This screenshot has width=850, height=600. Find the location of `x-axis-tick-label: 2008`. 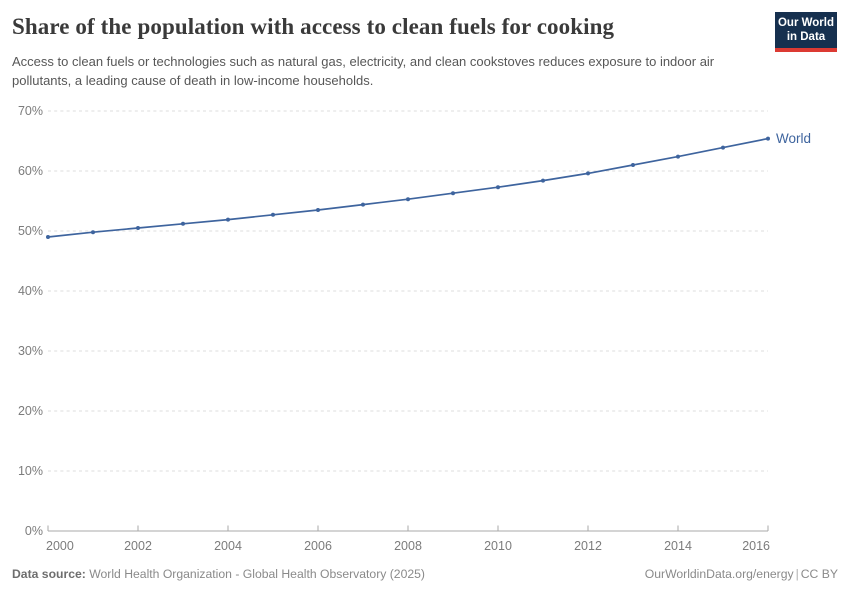

x-axis-tick-label: 2008 is located at coordinates (408, 546).